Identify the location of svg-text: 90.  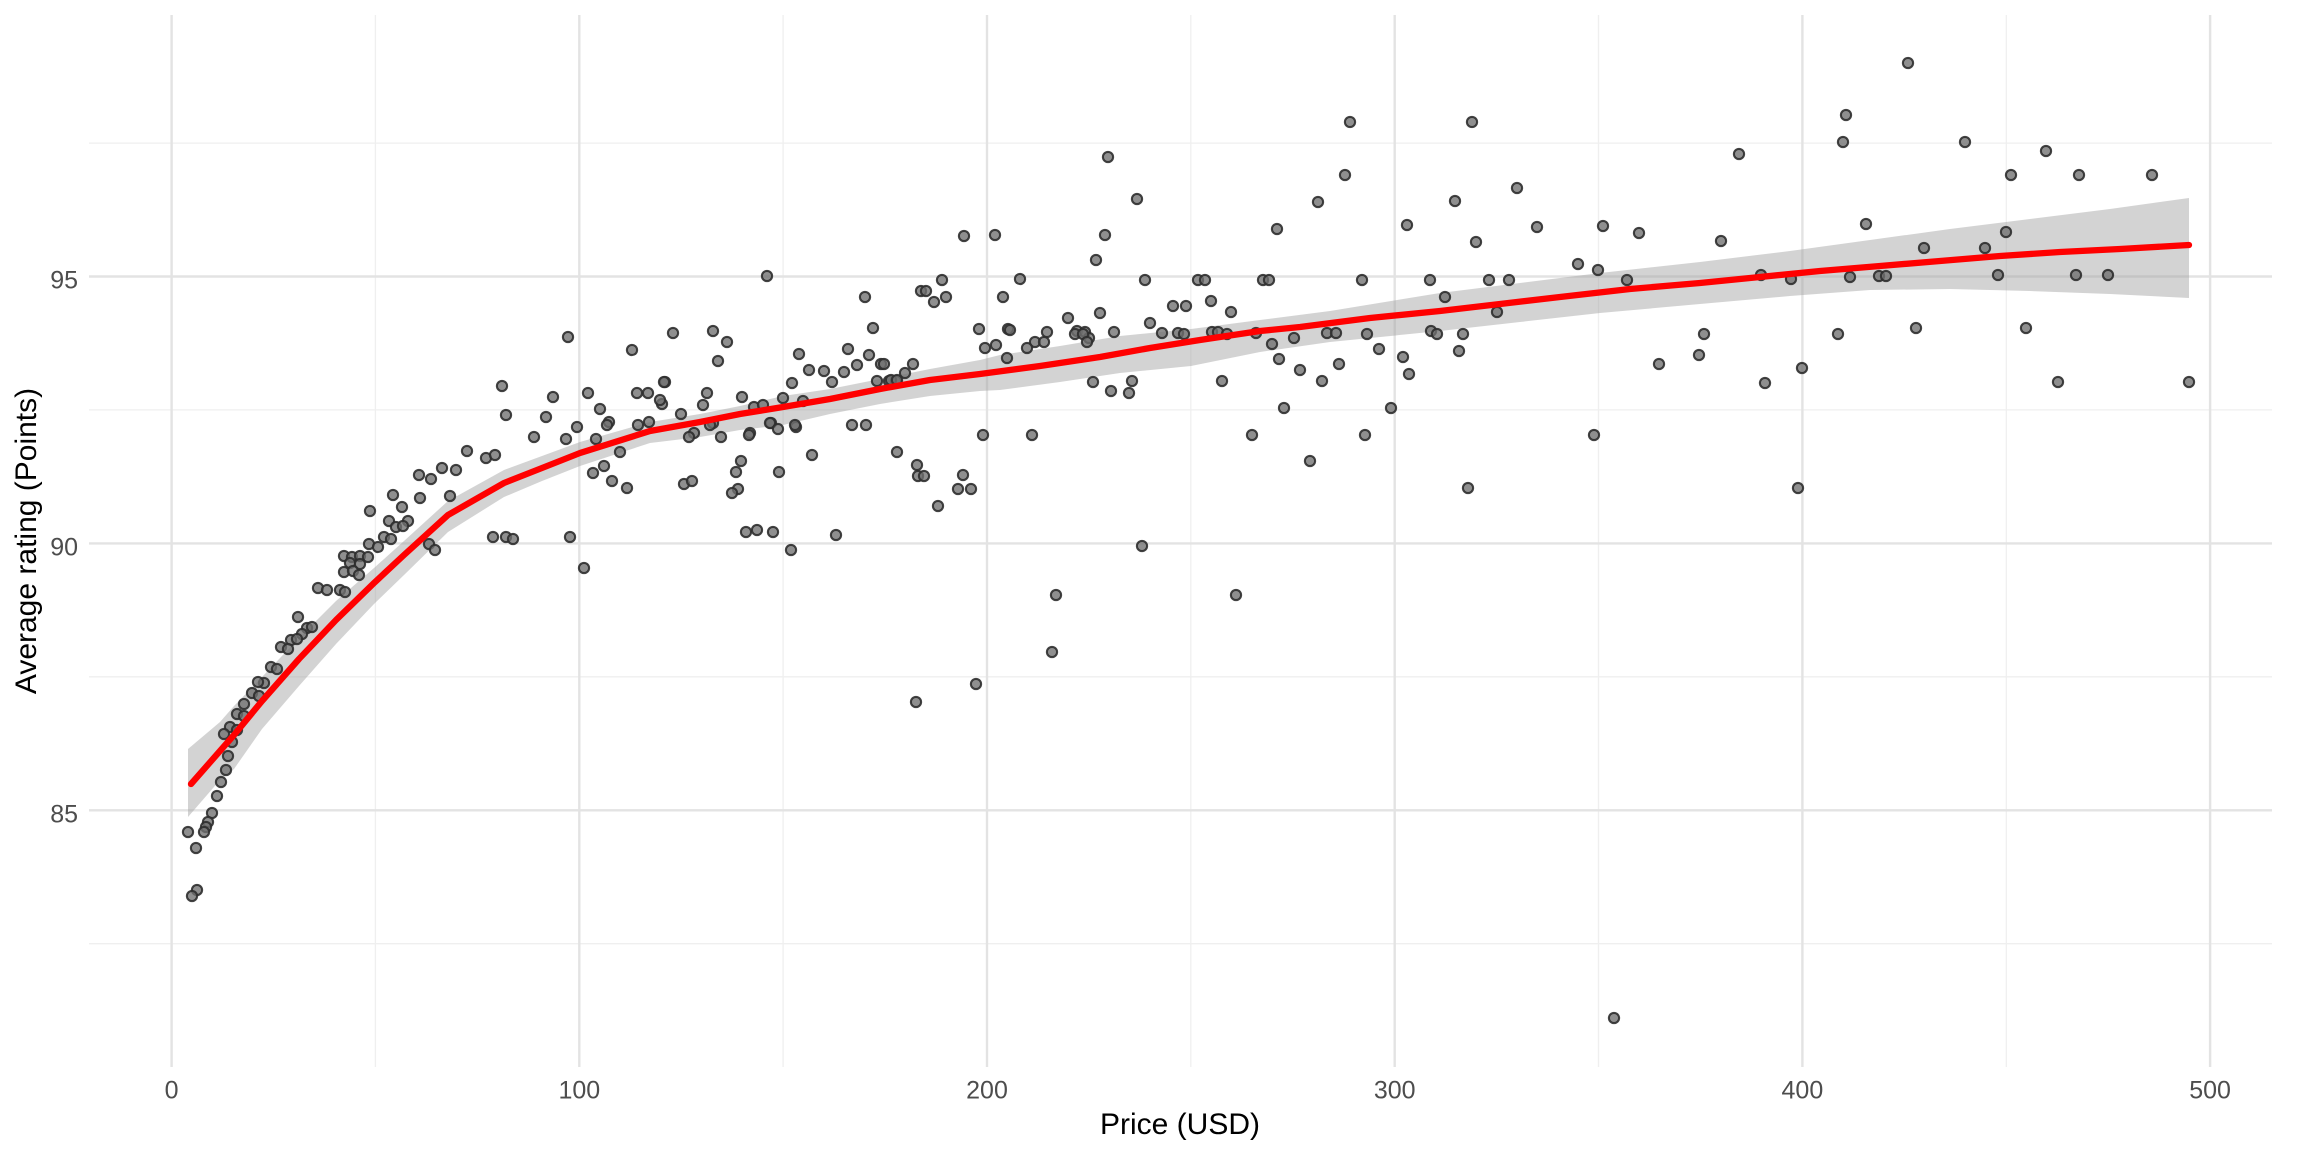
(64, 547).